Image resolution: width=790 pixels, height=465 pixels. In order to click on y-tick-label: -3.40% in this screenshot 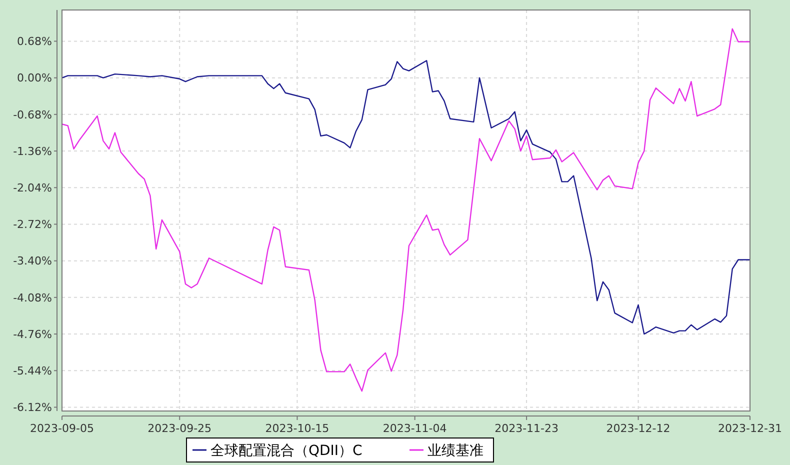, I will do `click(32, 261)`.